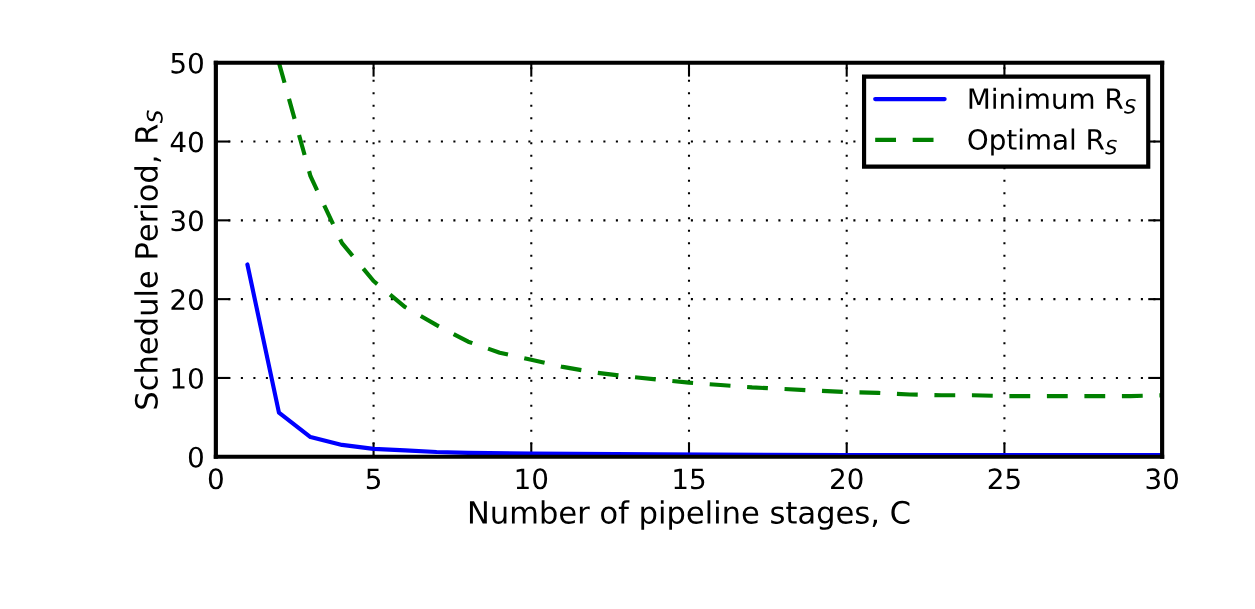  Describe the element at coordinates (187, 300) in the screenshot. I see `y-tick-label: 20` at that location.